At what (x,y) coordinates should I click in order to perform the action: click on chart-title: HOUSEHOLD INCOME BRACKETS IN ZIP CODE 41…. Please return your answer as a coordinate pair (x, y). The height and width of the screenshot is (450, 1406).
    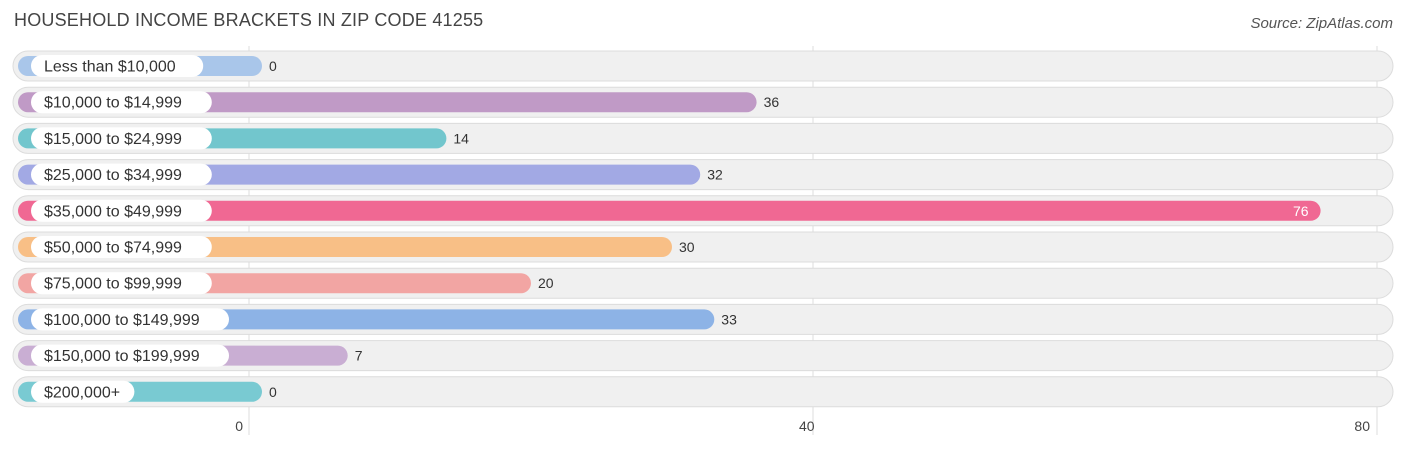
    Looking at the image, I should click on (249, 20).